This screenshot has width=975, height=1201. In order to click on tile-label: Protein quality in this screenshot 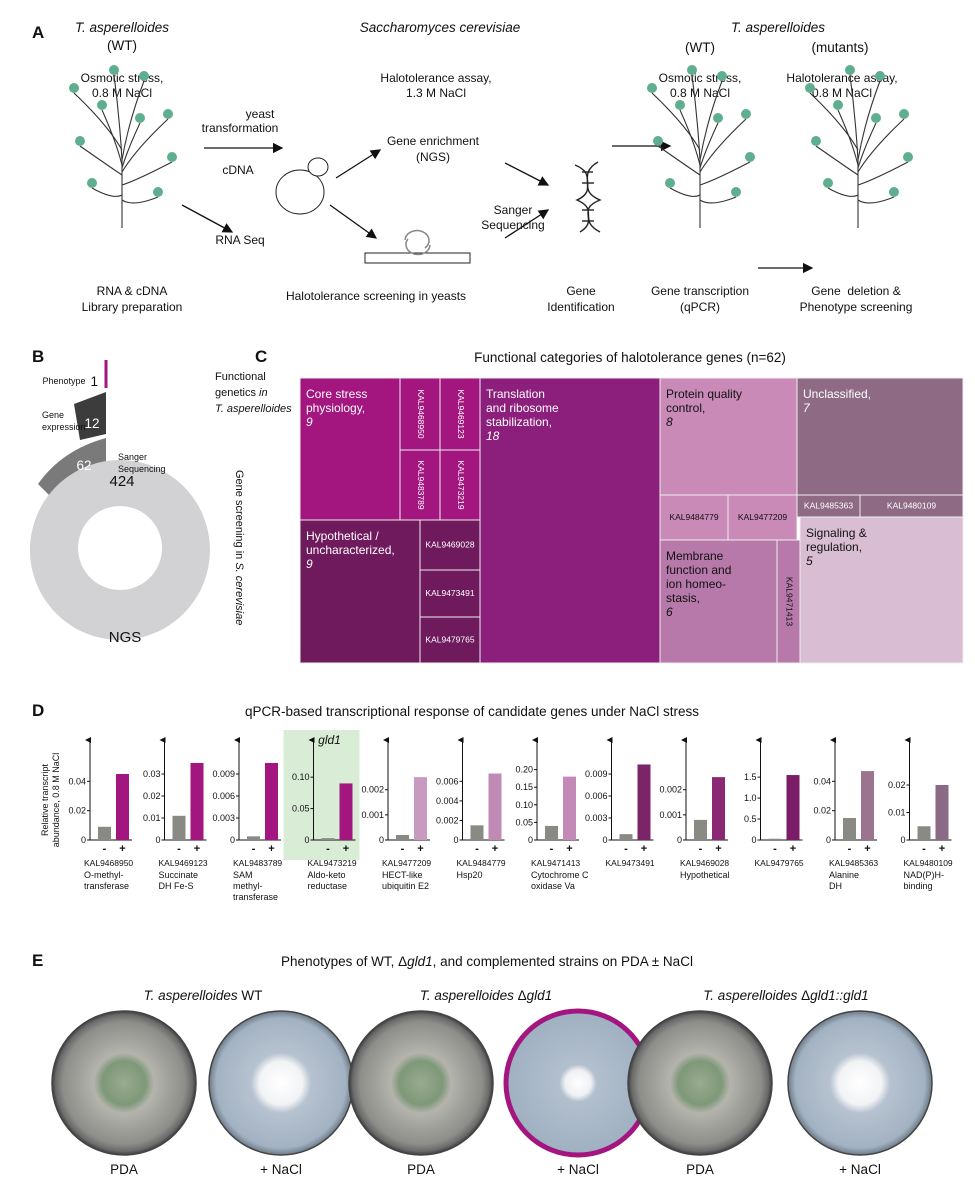, I will do `click(704, 394)`.